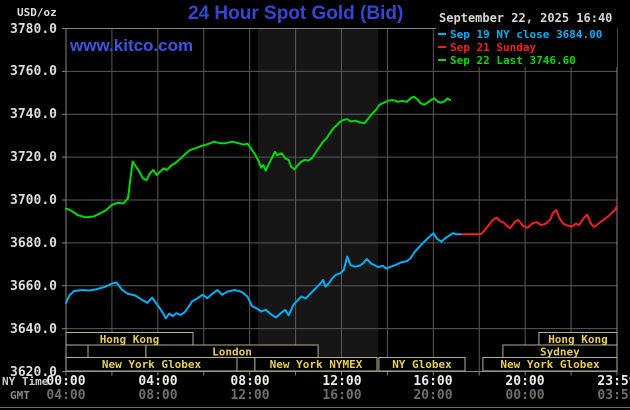 The height and width of the screenshot is (410, 630). I want to click on y-tick-label: 3660.0, so click(33, 286).